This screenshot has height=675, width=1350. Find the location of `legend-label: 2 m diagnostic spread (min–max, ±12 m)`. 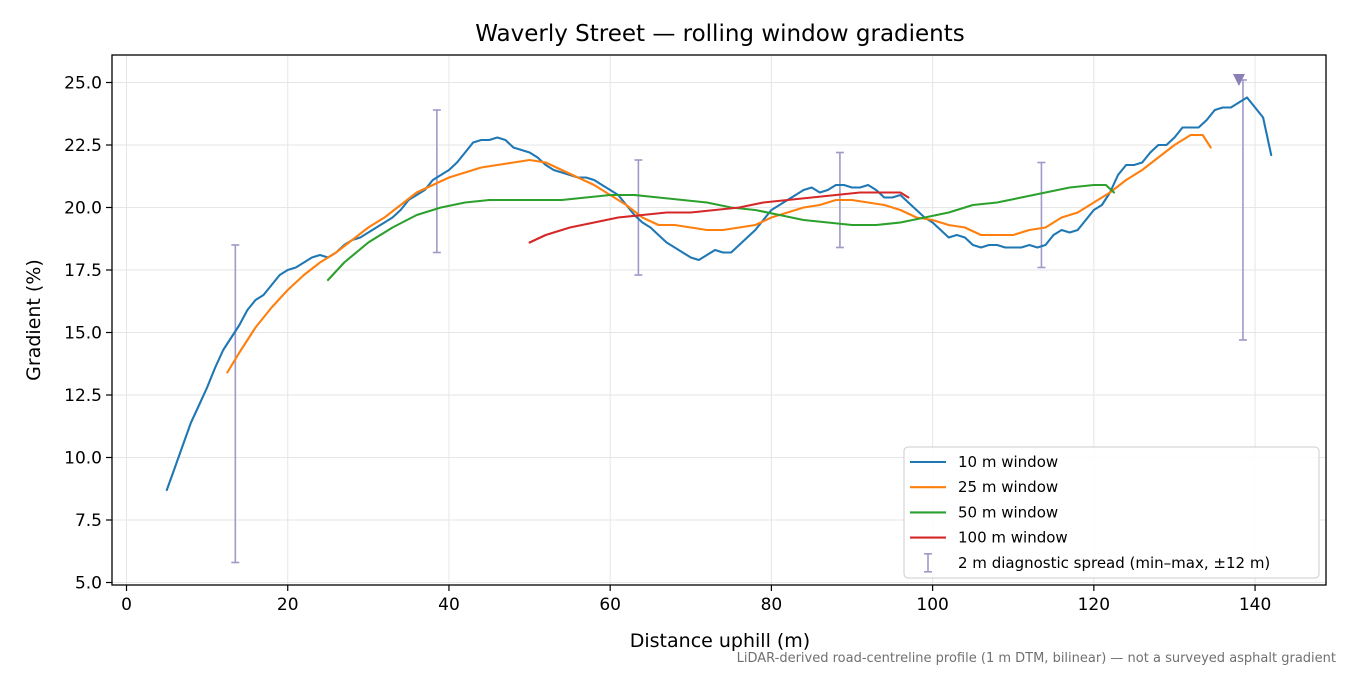

legend-label: 2 m diagnostic spread (min–max, ±12 m) is located at coordinates (1114, 563).